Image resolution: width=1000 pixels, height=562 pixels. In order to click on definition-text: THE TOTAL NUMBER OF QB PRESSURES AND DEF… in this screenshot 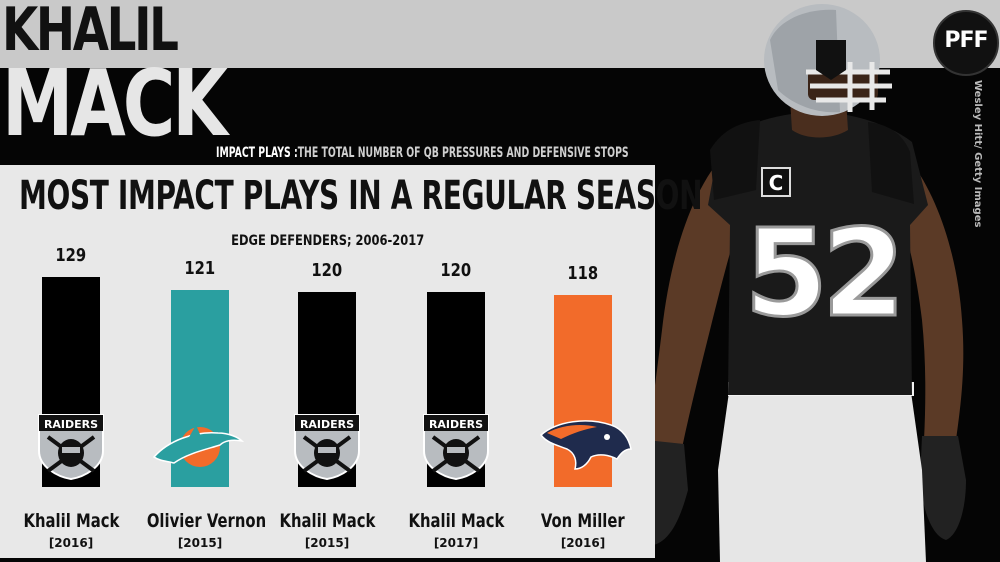, I will do `click(463, 153)`.